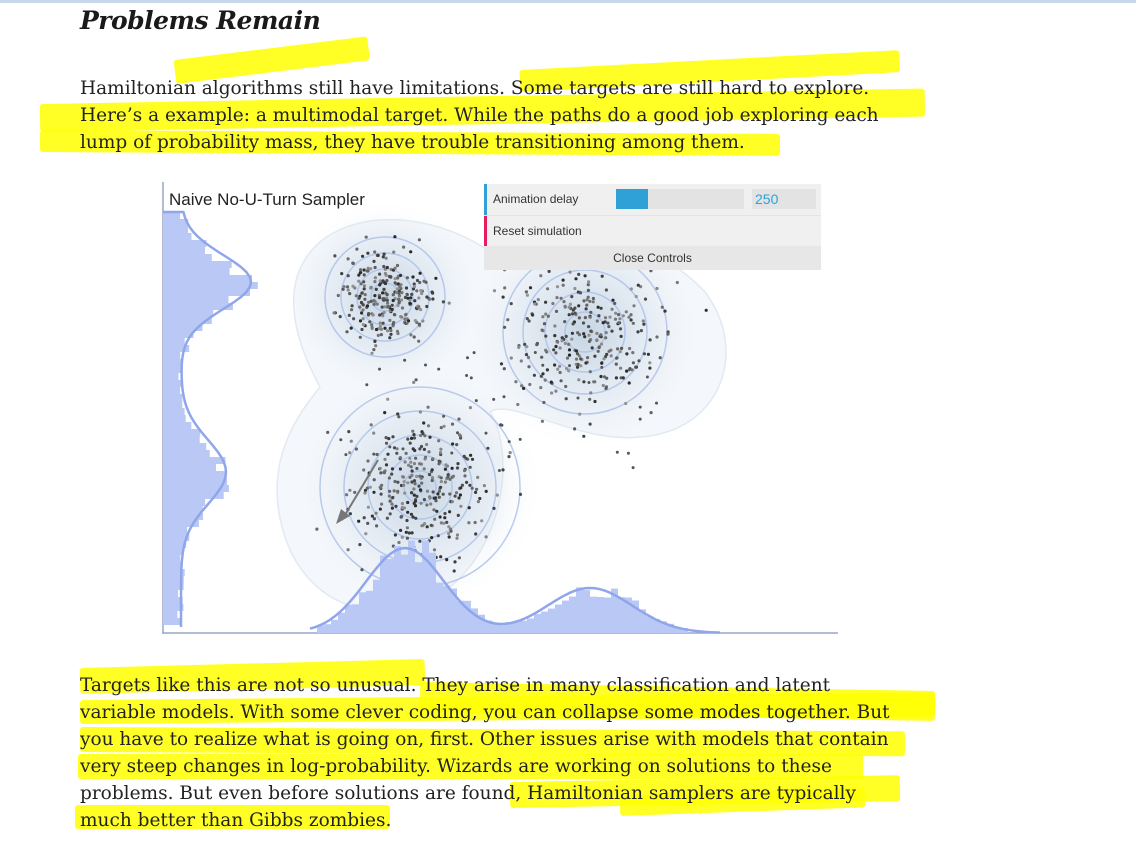 This screenshot has height=848, width=1136. I want to click on section-heading: Problems Remain, so click(200, 20).